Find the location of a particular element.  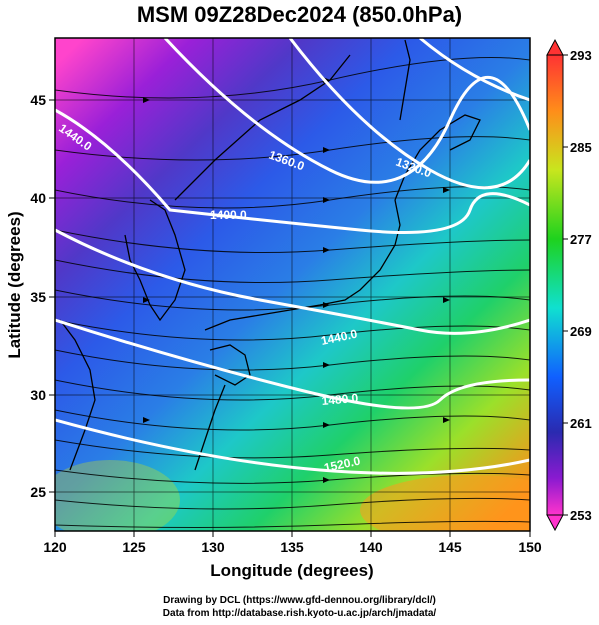

y-tick-label: 25 is located at coordinates (38, 492).